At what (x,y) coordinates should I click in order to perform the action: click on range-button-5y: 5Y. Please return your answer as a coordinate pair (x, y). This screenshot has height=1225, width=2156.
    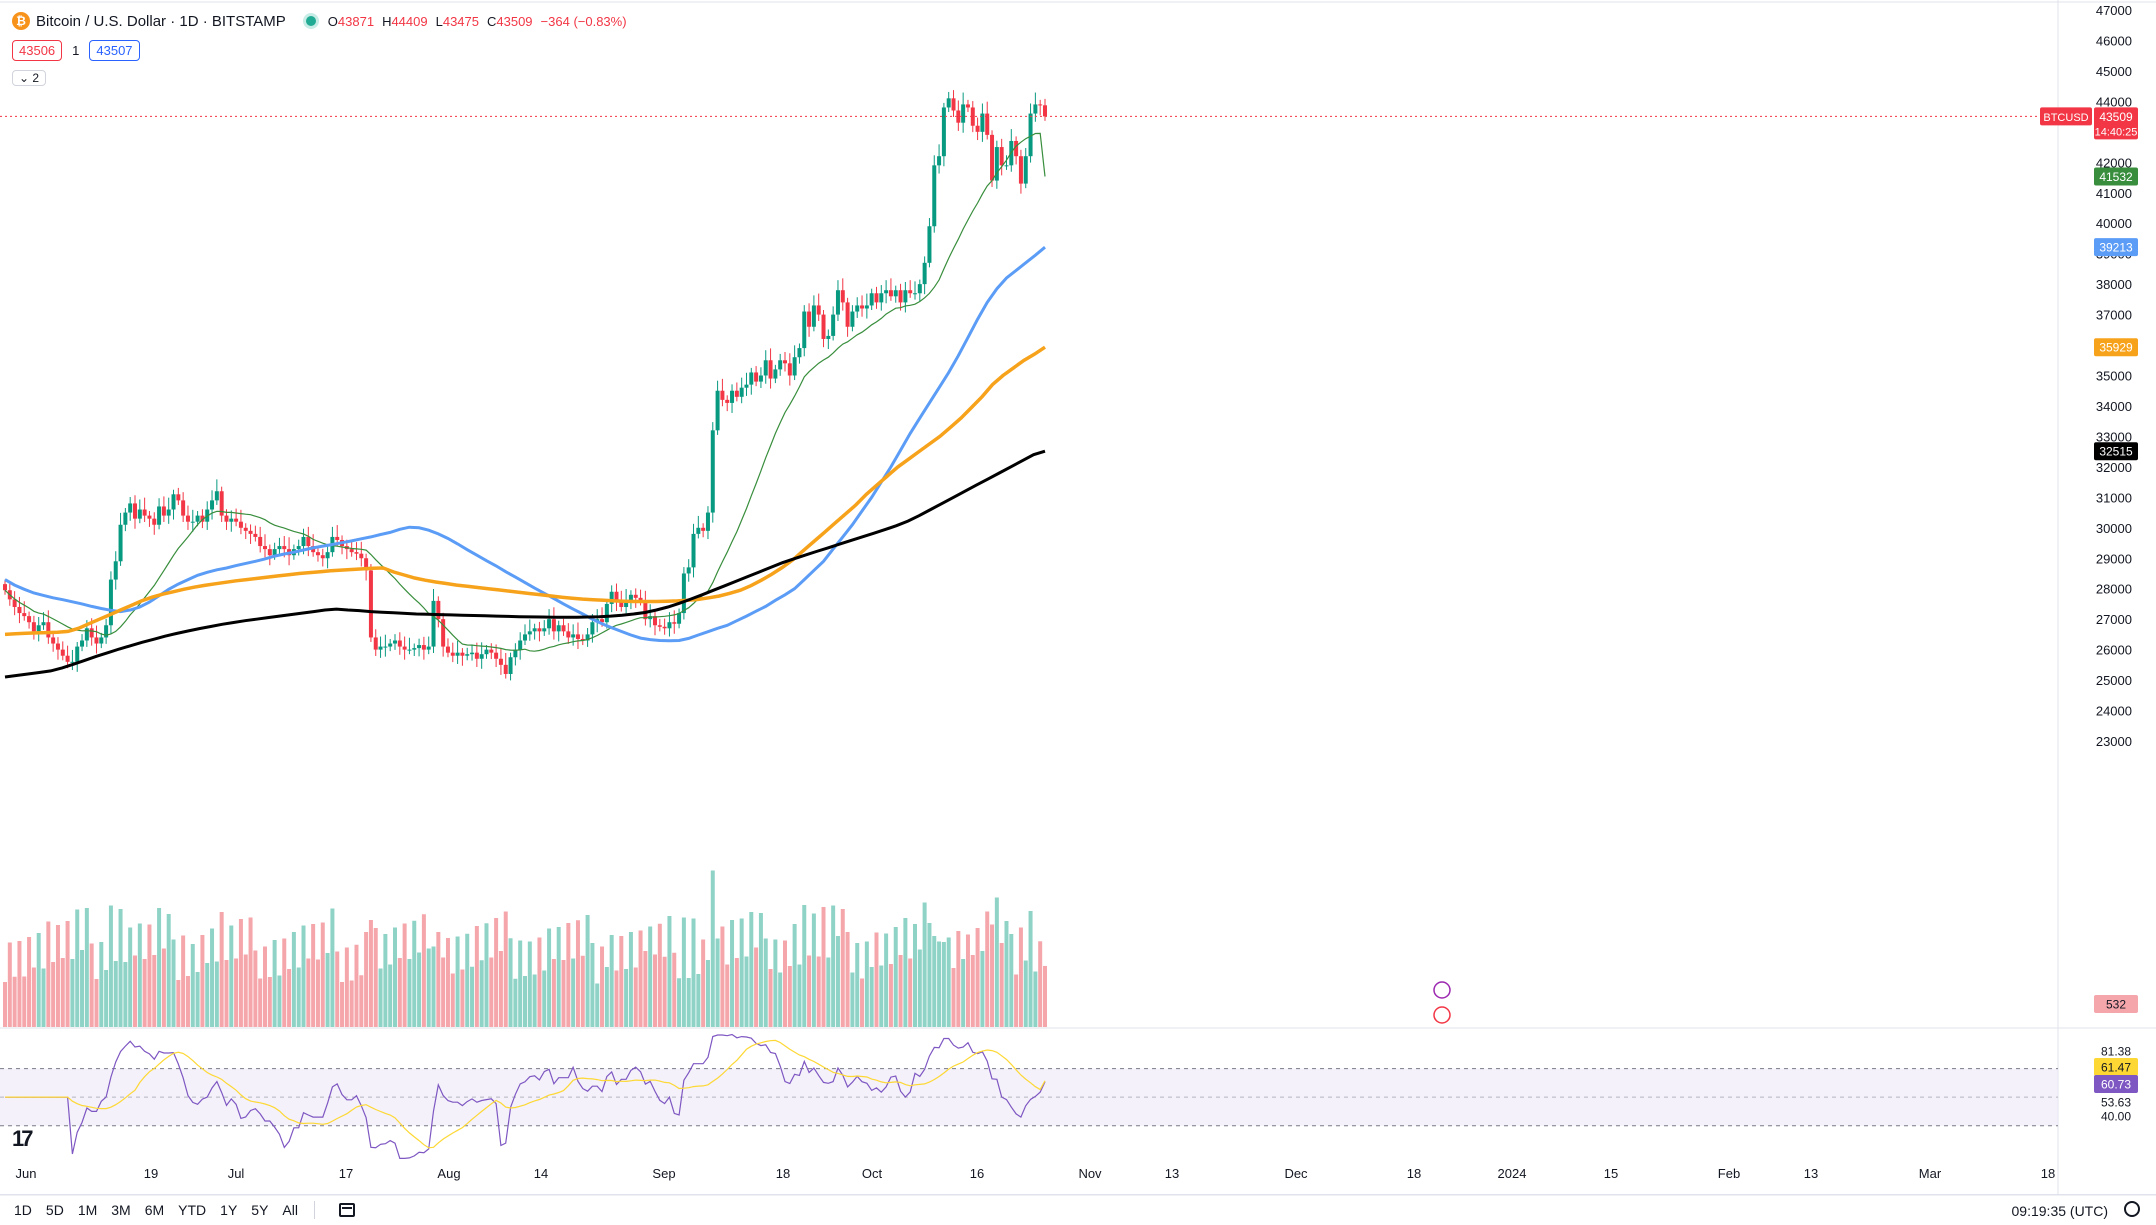
    Looking at the image, I should click on (260, 1210).